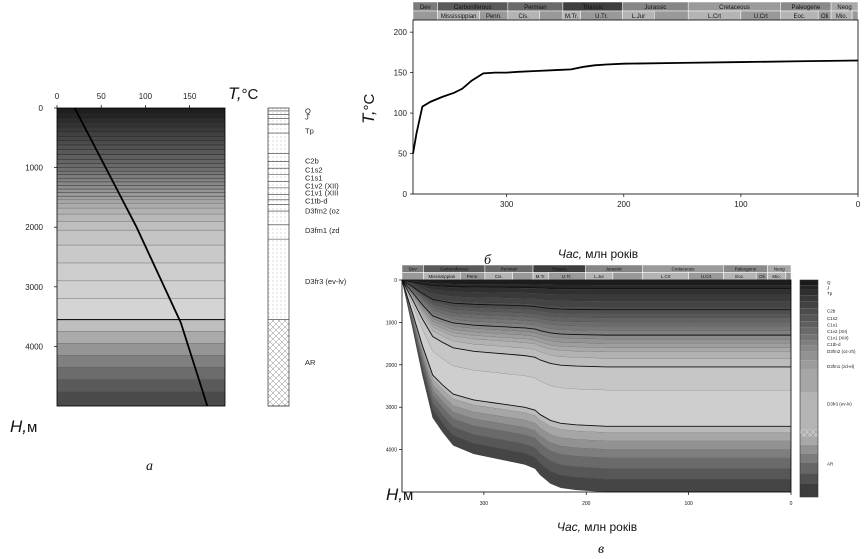 This screenshot has width=867, height=559. What do you see at coordinates (326, 281) in the screenshot?
I see `strat-label: D3fr3 (ev-lv)` at bounding box center [326, 281].